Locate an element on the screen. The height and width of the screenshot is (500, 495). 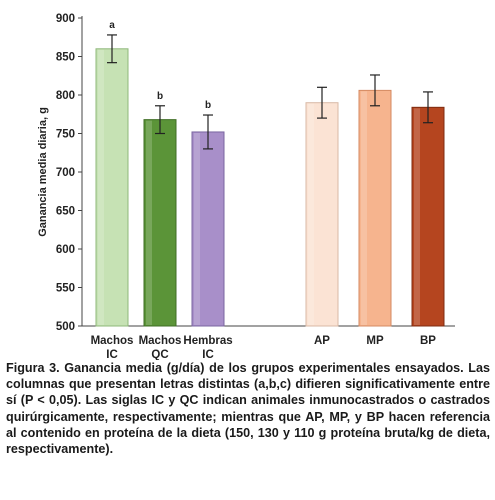
bar-mp is located at coordinates (375, 208).